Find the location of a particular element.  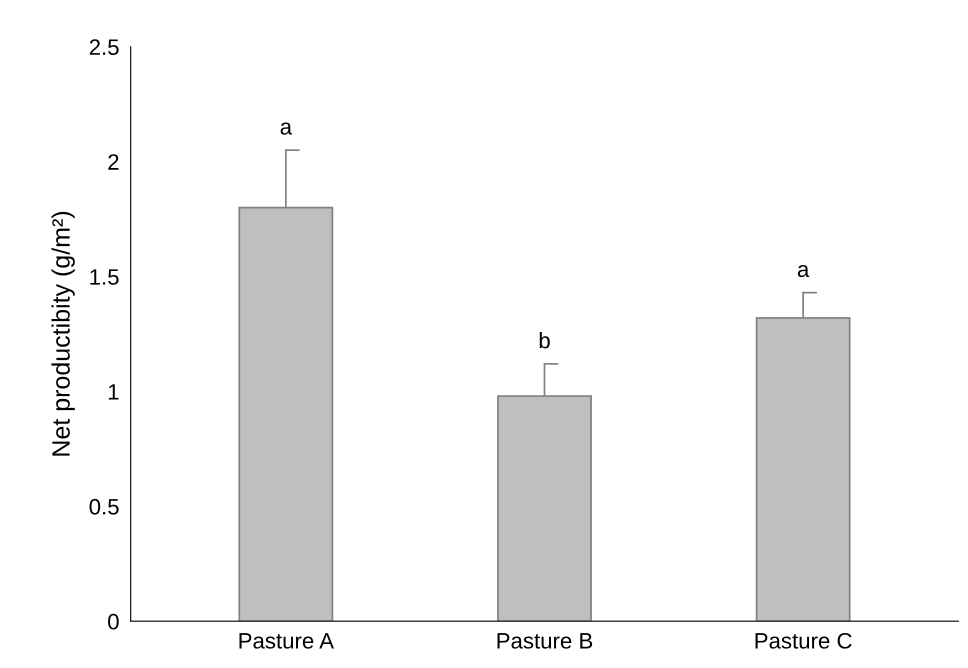

y-axis-title: Net productibity (g/m²) is located at coordinates (63, 334).